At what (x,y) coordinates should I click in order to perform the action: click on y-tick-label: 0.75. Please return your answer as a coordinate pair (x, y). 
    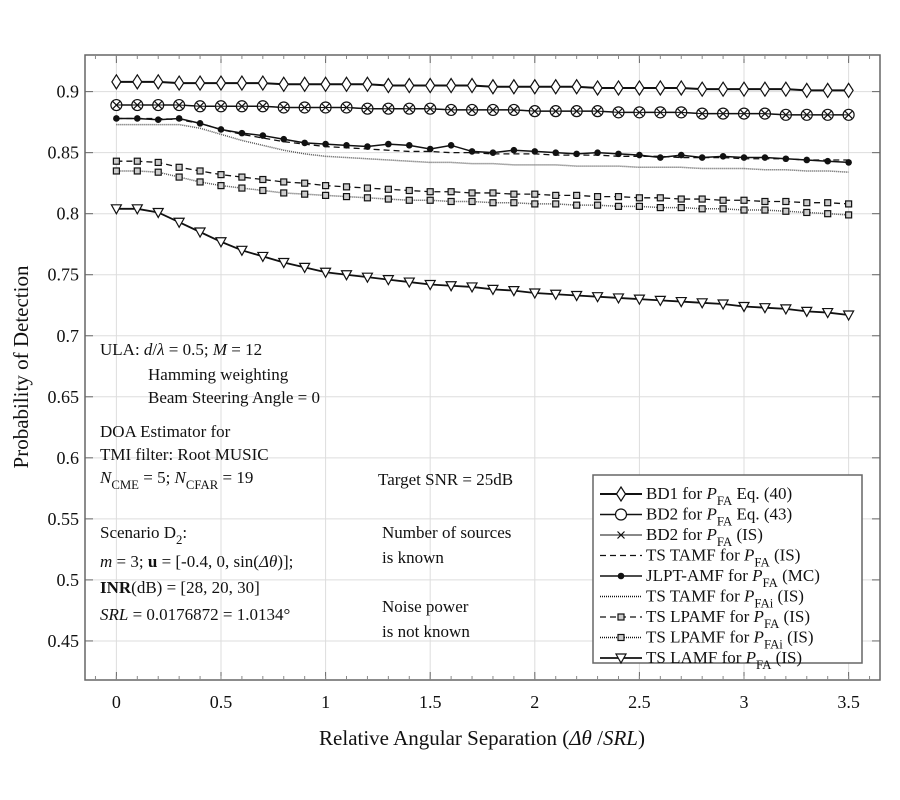
    Looking at the image, I should click on (64, 275).